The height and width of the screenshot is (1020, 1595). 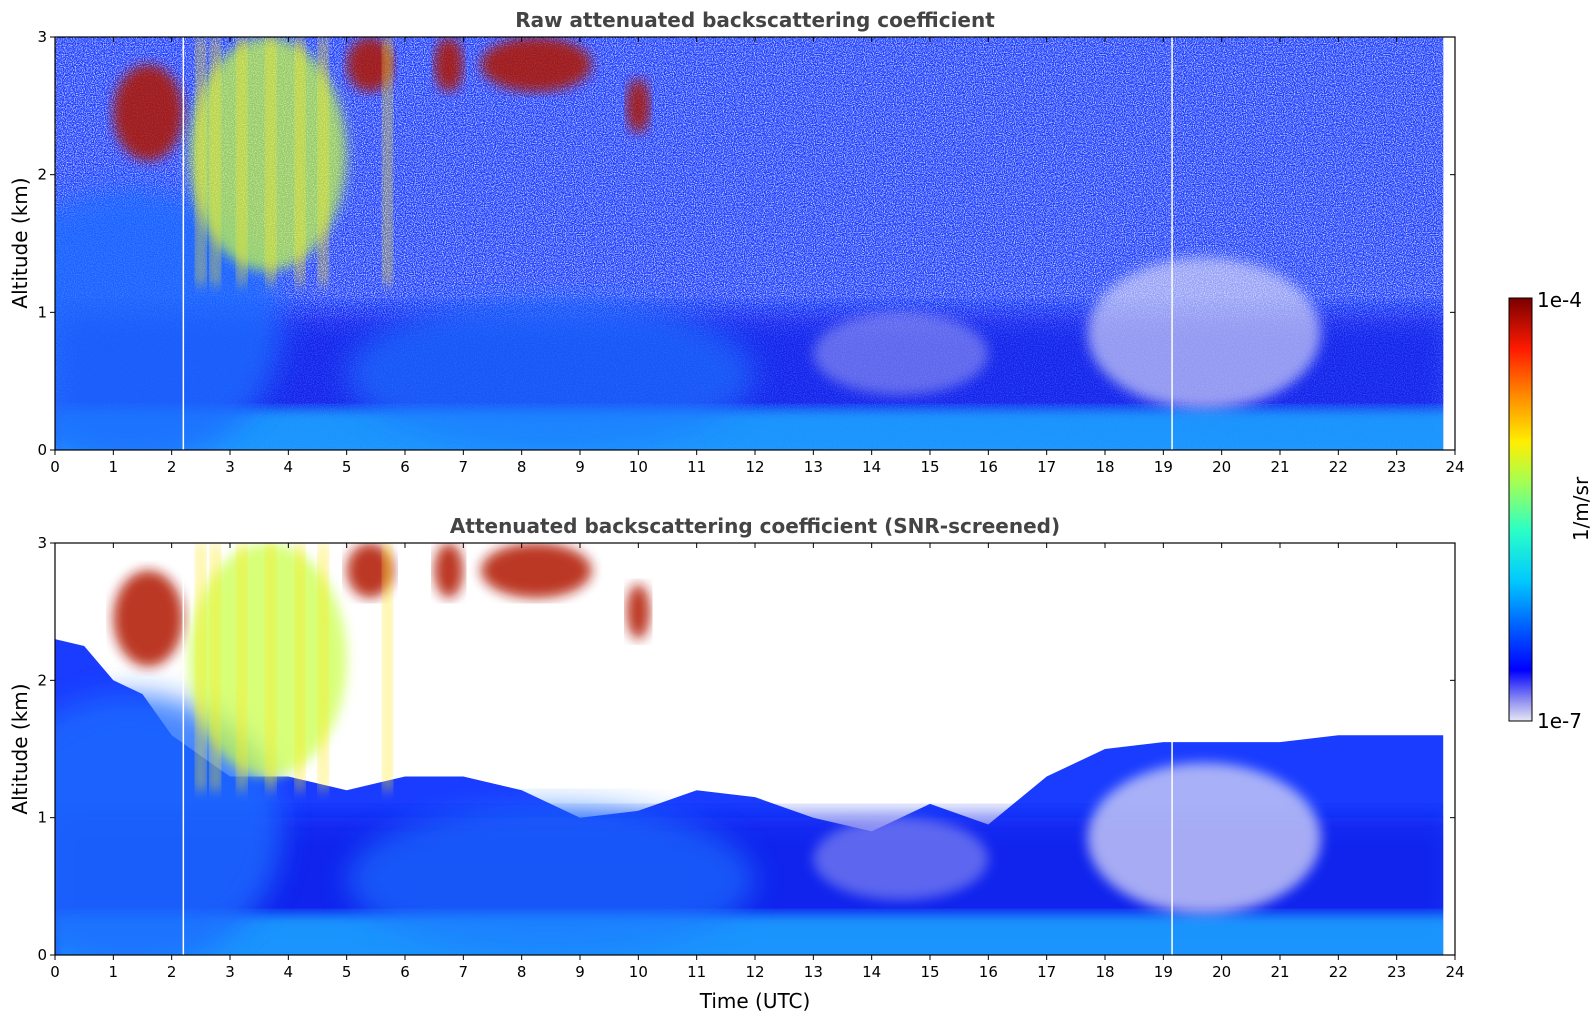 What do you see at coordinates (1559, 721) in the screenshot?
I see `colorbar-min-label: 1e-7` at bounding box center [1559, 721].